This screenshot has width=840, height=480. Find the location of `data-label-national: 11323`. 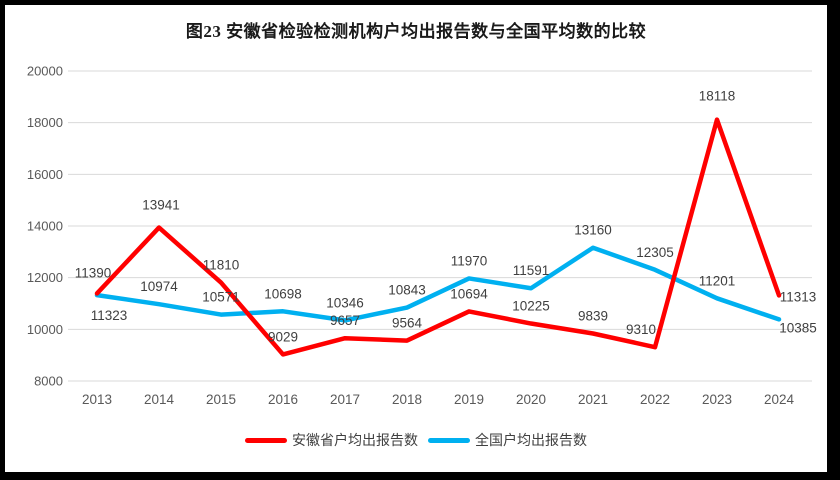

data-label-national: 11323 is located at coordinates (109, 315).